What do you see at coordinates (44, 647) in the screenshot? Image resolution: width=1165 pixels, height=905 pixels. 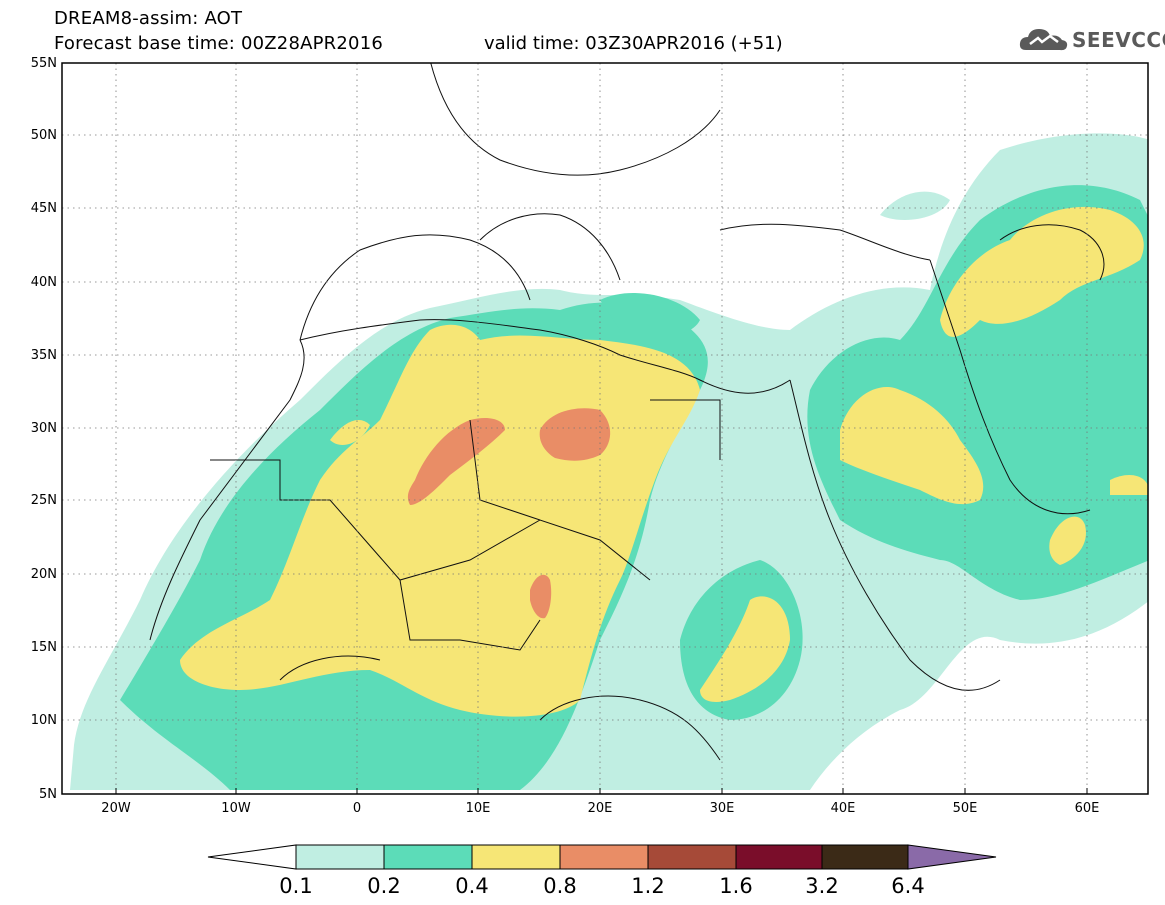 I see `y-tick-label: 15N` at bounding box center [44, 647].